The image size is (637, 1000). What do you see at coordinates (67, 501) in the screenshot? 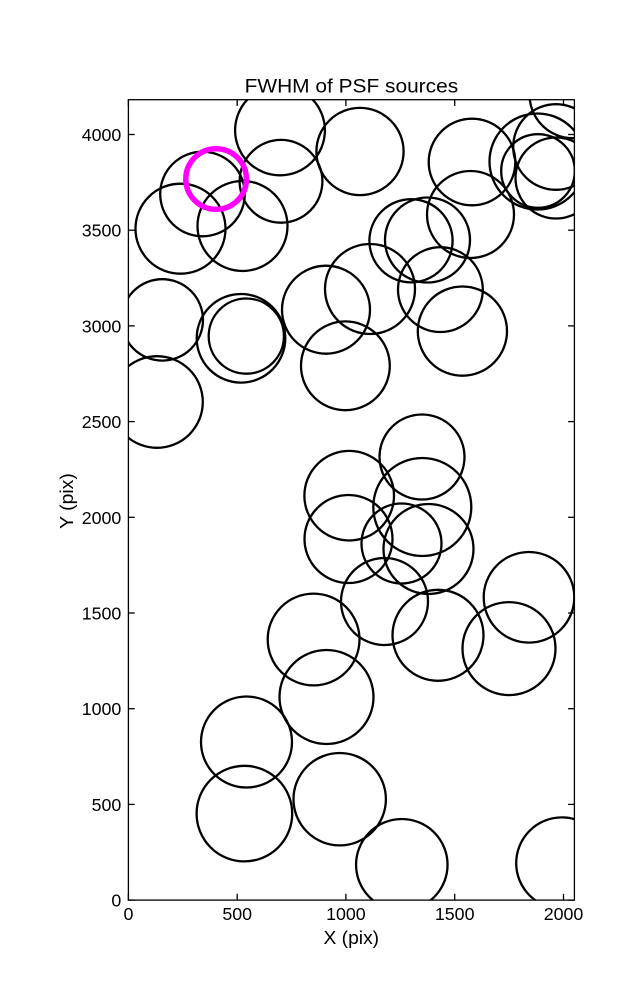
I see `svg-text: Y (pix)` at bounding box center [67, 501].